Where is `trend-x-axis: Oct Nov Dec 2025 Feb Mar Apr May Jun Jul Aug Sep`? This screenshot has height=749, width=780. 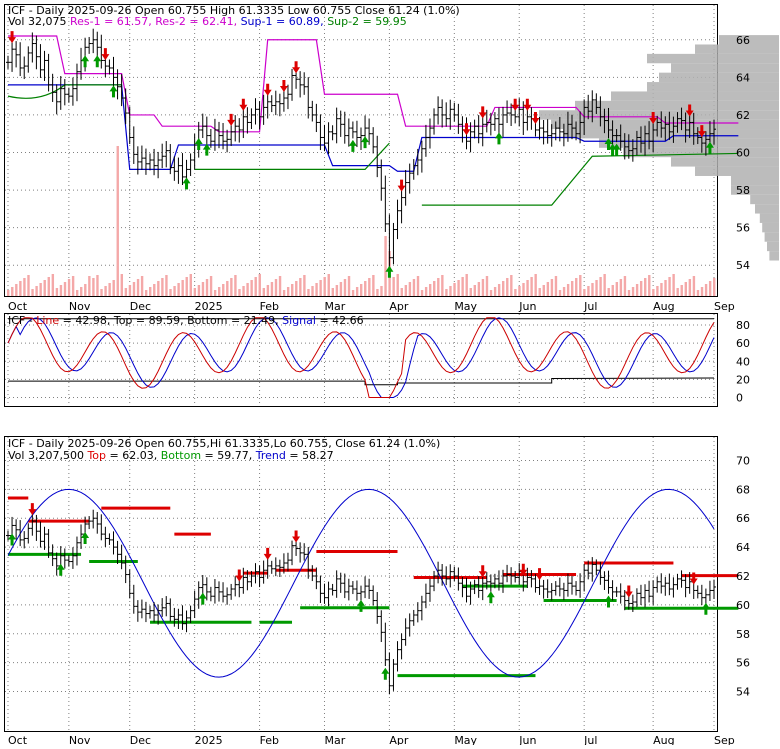 trend-x-axis: Oct Nov Dec 2025 Feb Mar Apr May Jun Jul Aug Sep is located at coordinates (371, 740).